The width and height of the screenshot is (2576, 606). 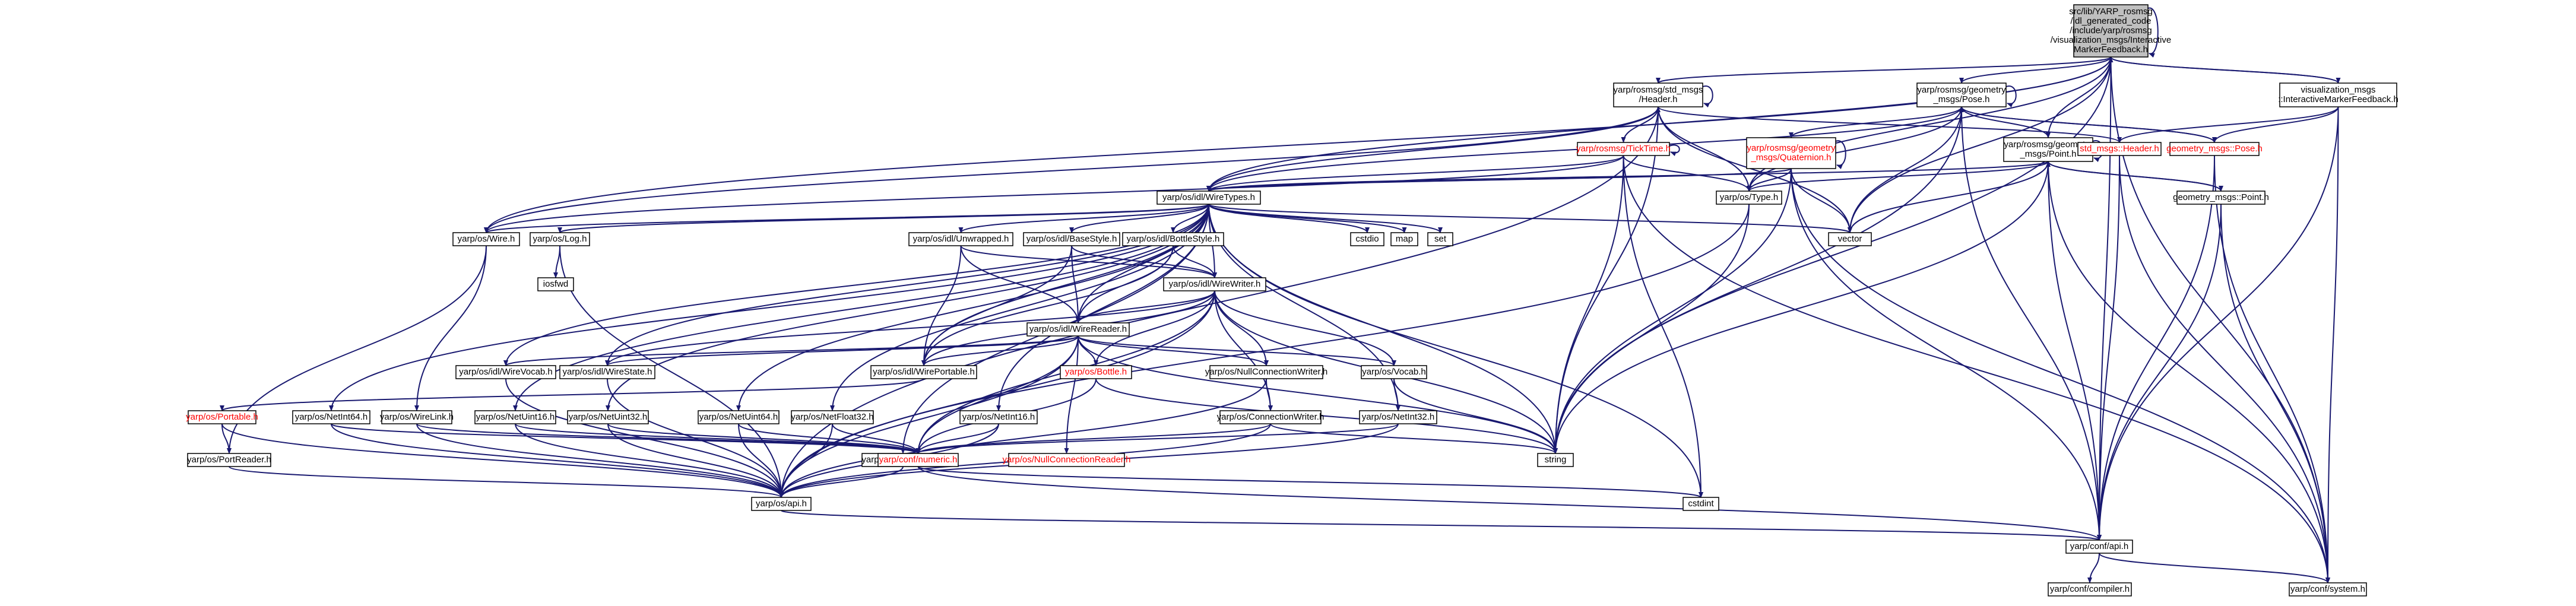 I want to click on node-geo_quat: yarp/rosmsg/geometry_msgs/Quaternion.h, so click(x=1791, y=153).